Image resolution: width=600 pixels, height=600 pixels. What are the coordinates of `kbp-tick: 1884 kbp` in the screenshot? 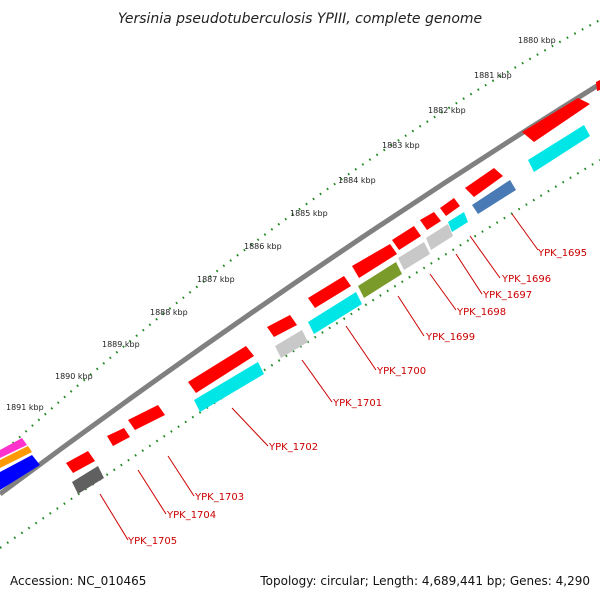 It's located at (357, 180).